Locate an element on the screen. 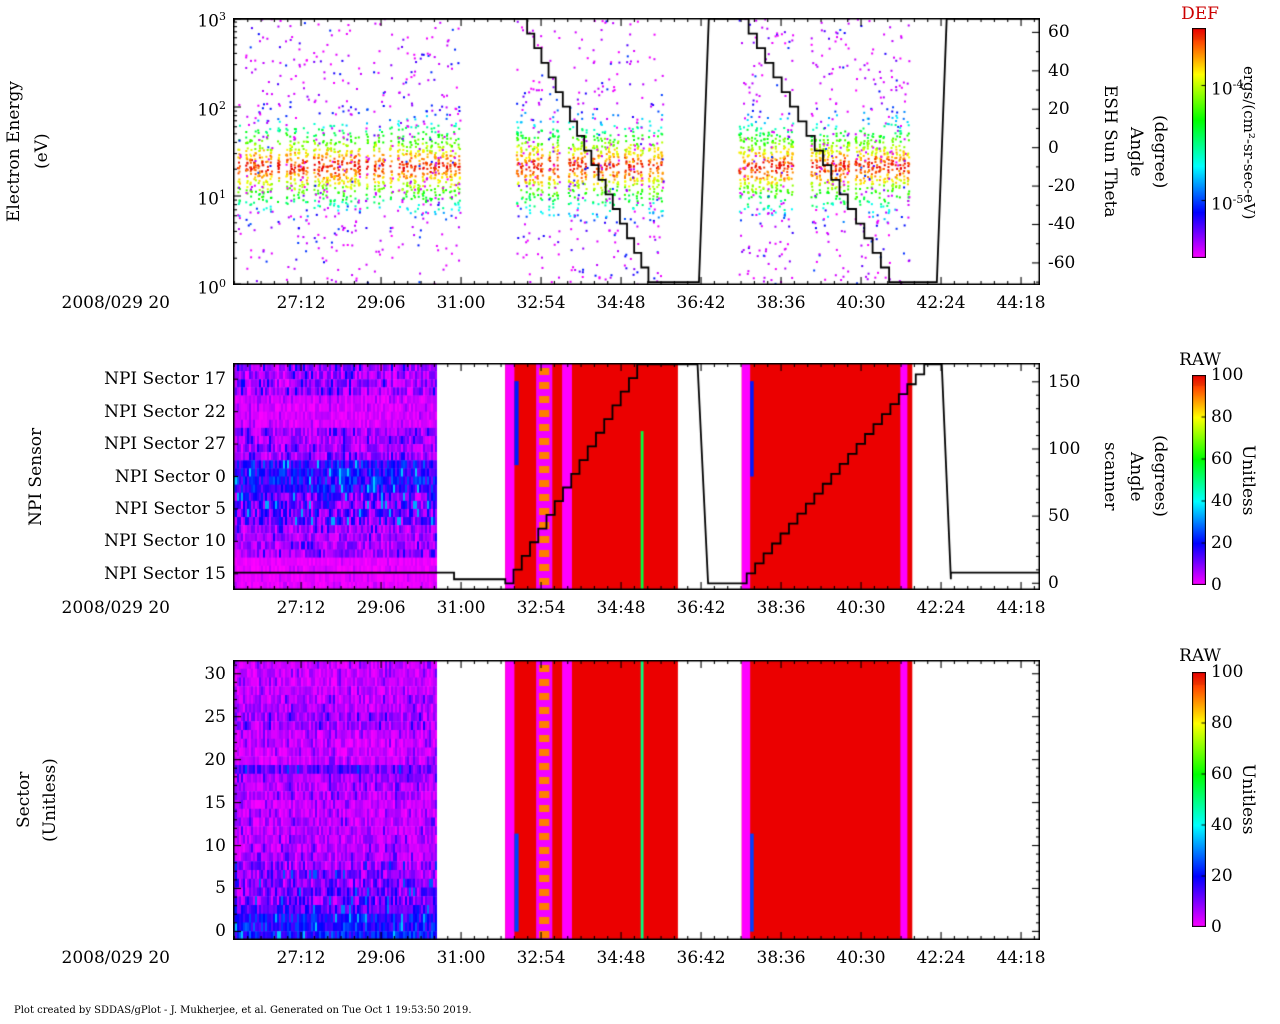 The image size is (1280, 1024). right-tick-label: -60 is located at coordinates (1062, 262).